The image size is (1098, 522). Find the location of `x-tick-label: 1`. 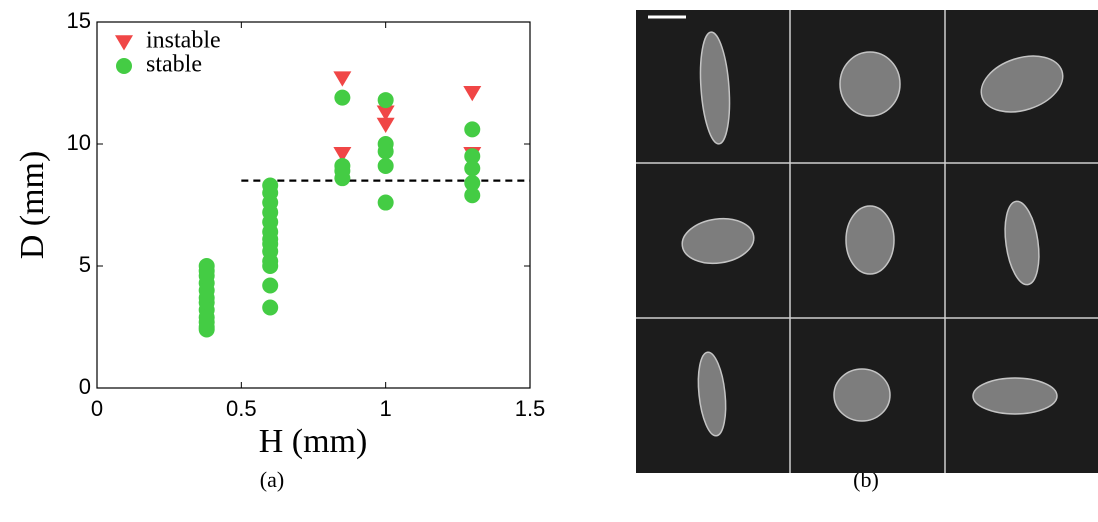

x-tick-label: 1 is located at coordinates (386, 408).